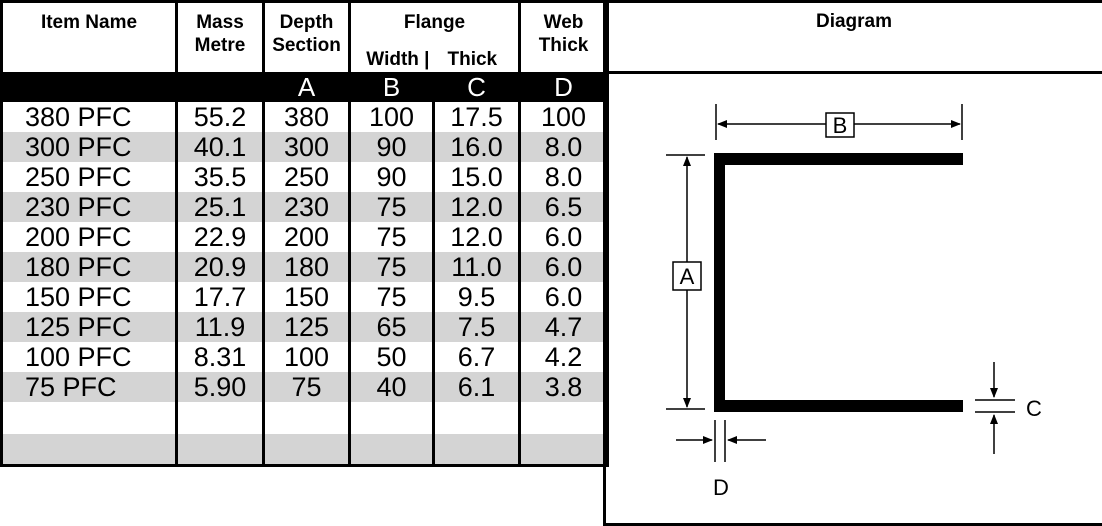  I want to click on dim-a-label-box, so click(687, 276).